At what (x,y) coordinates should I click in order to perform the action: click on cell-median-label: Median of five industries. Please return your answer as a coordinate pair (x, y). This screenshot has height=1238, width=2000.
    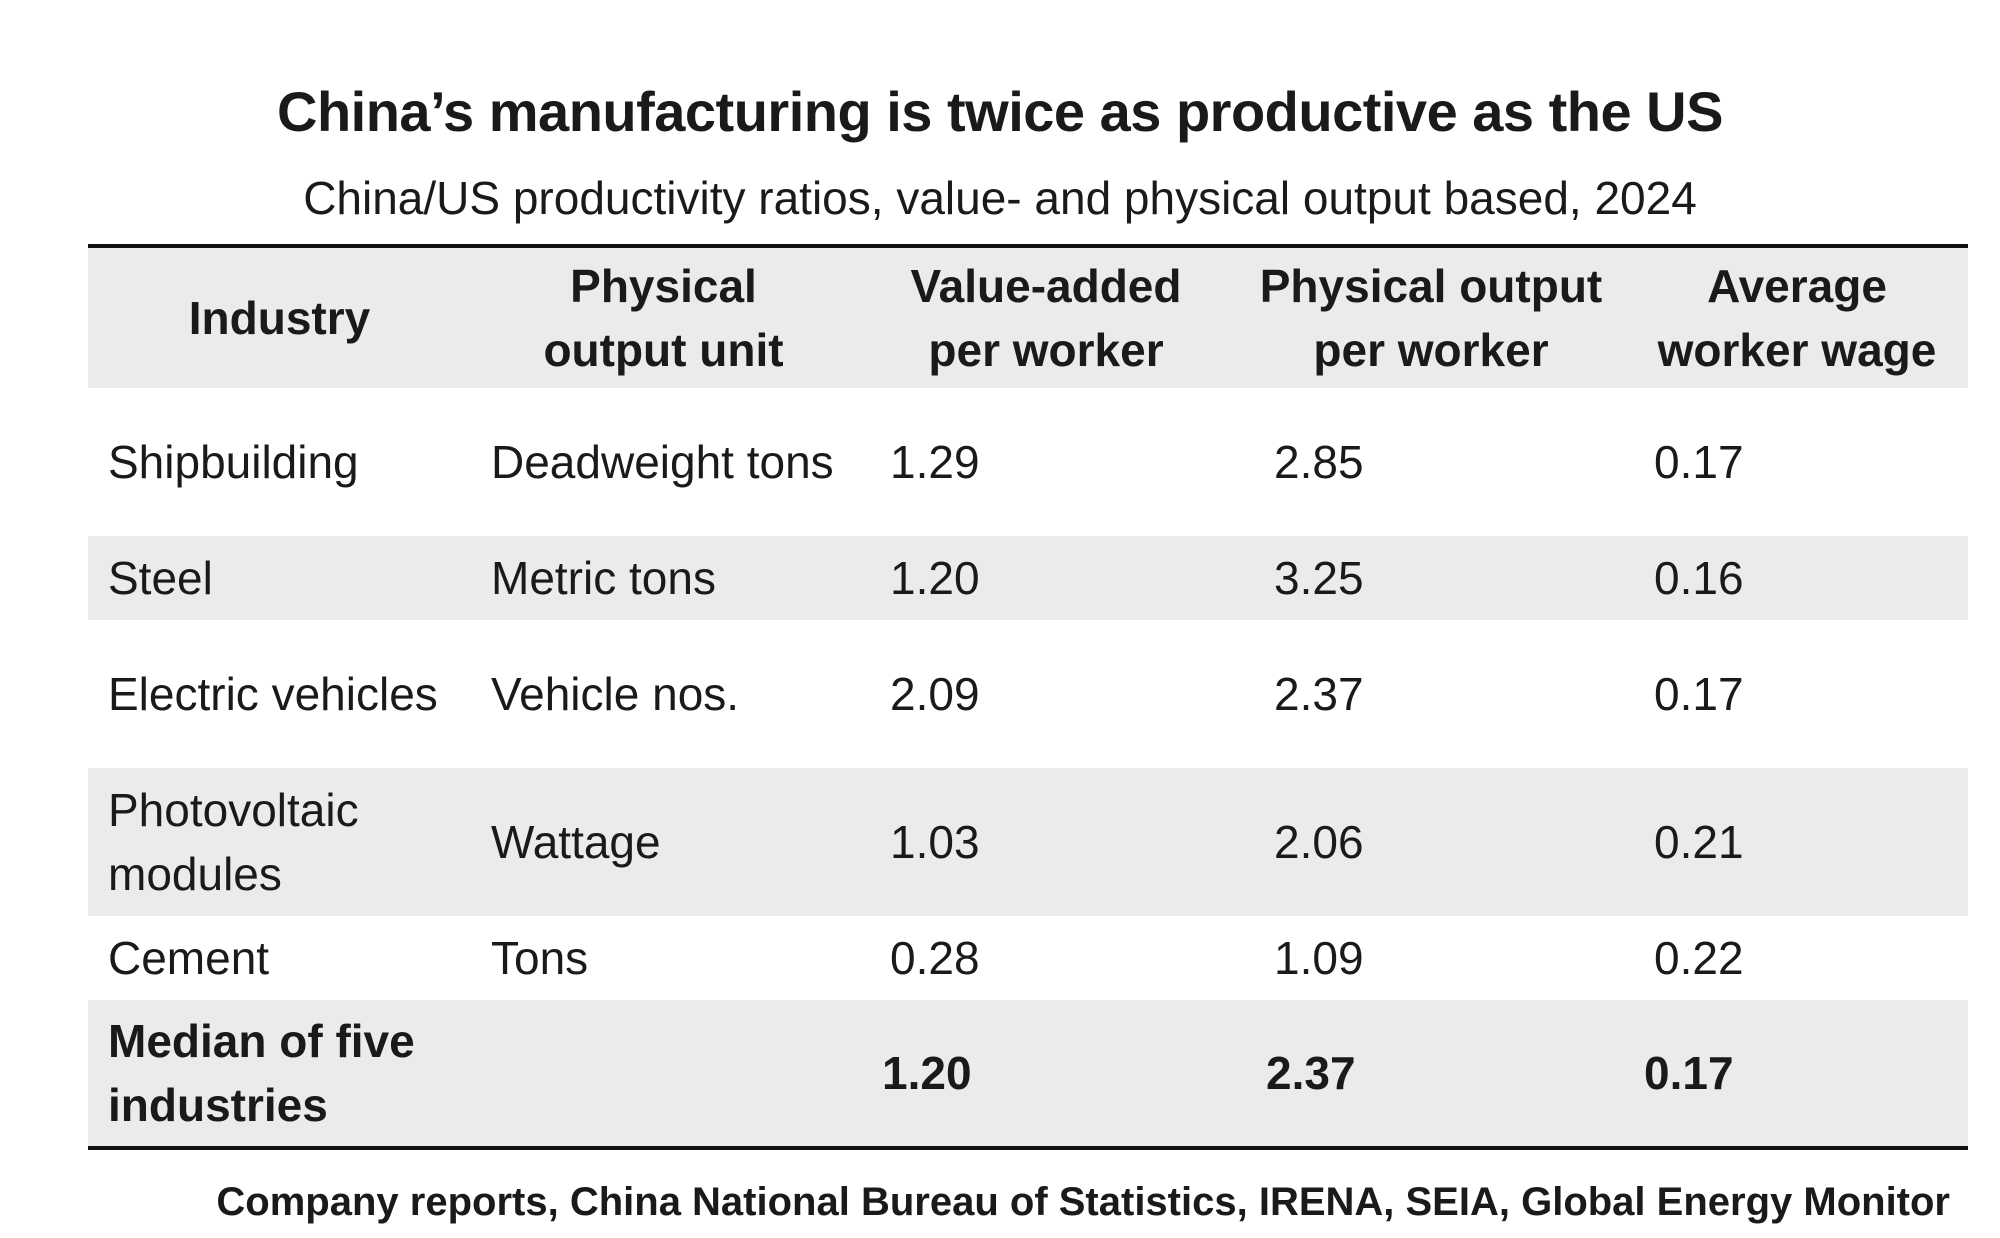
    Looking at the image, I should click on (279, 1074).